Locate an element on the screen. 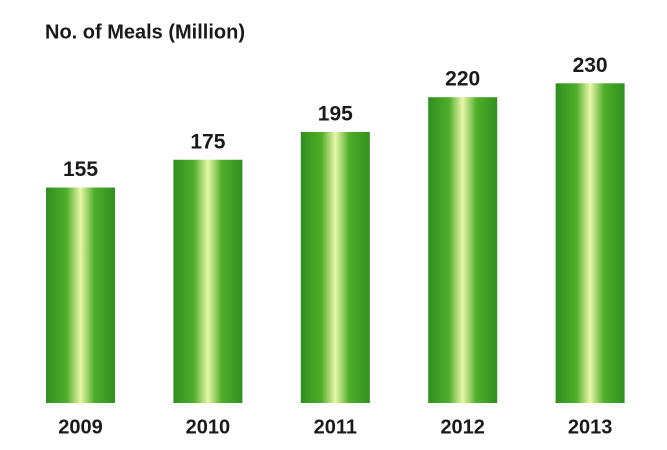  value-label: 155 is located at coordinates (80, 169).